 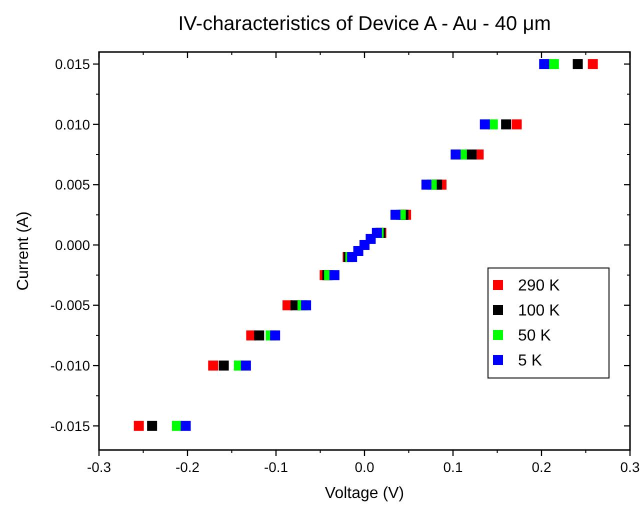 What do you see at coordinates (535, 336) in the screenshot?
I see `legend-label: 50 K` at bounding box center [535, 336].